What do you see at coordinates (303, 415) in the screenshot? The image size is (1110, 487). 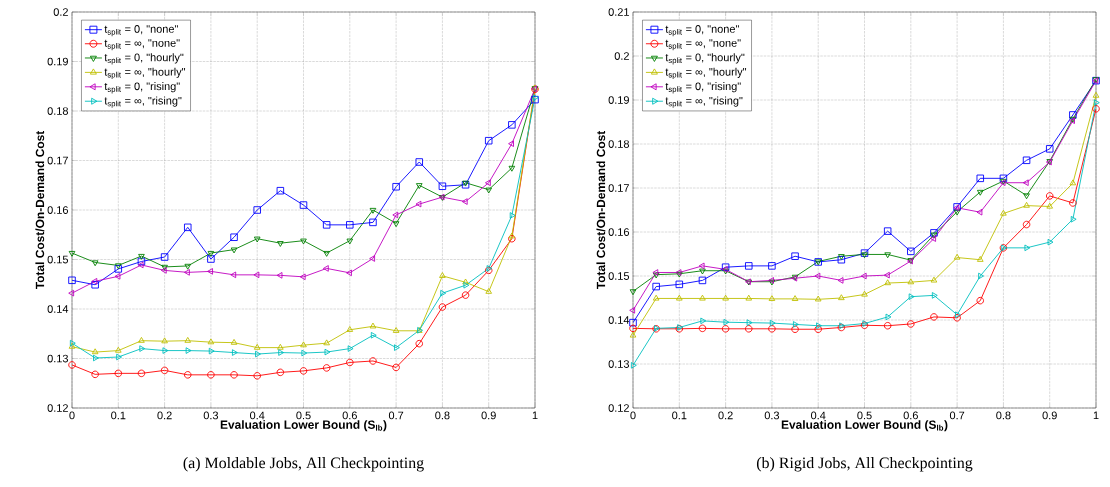 I see `x-tick-label: 0.5` at bounding box center [303, 415].